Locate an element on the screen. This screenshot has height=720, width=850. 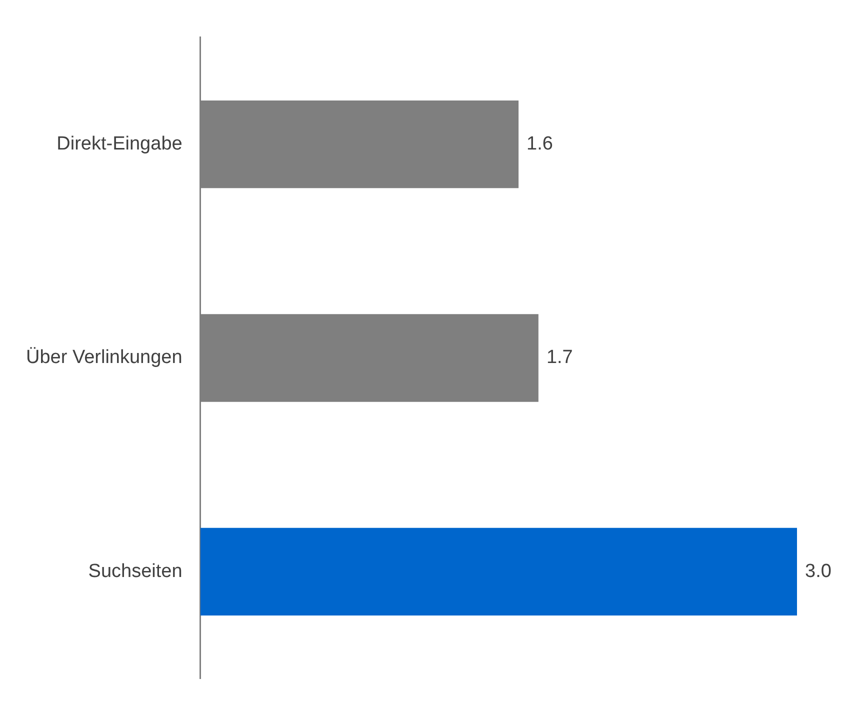
y-tick-label: Suchseiten is located at coordinates (135, 571).